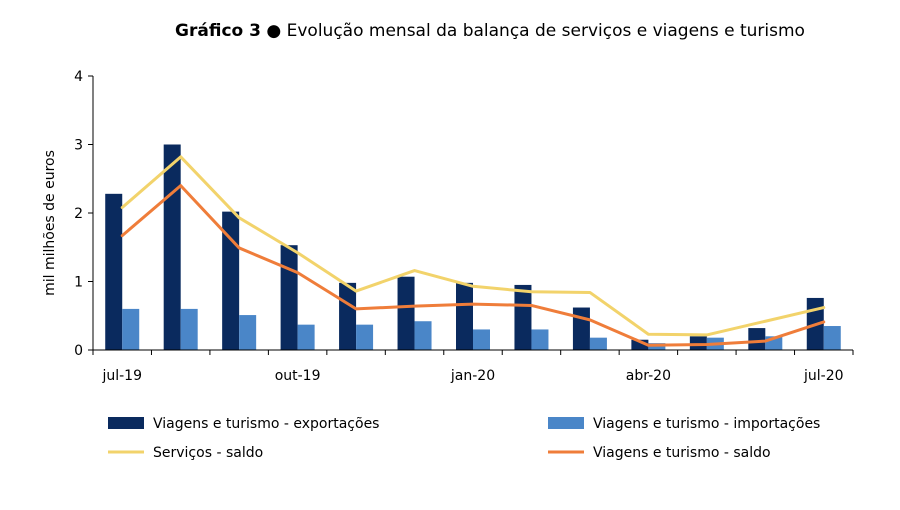 This screenshot has height=510, width=900. What do you see at coordinates (298, 376) in the screenshot?
I see `x-tick-label: out-19` at bounding box center [298, 376].